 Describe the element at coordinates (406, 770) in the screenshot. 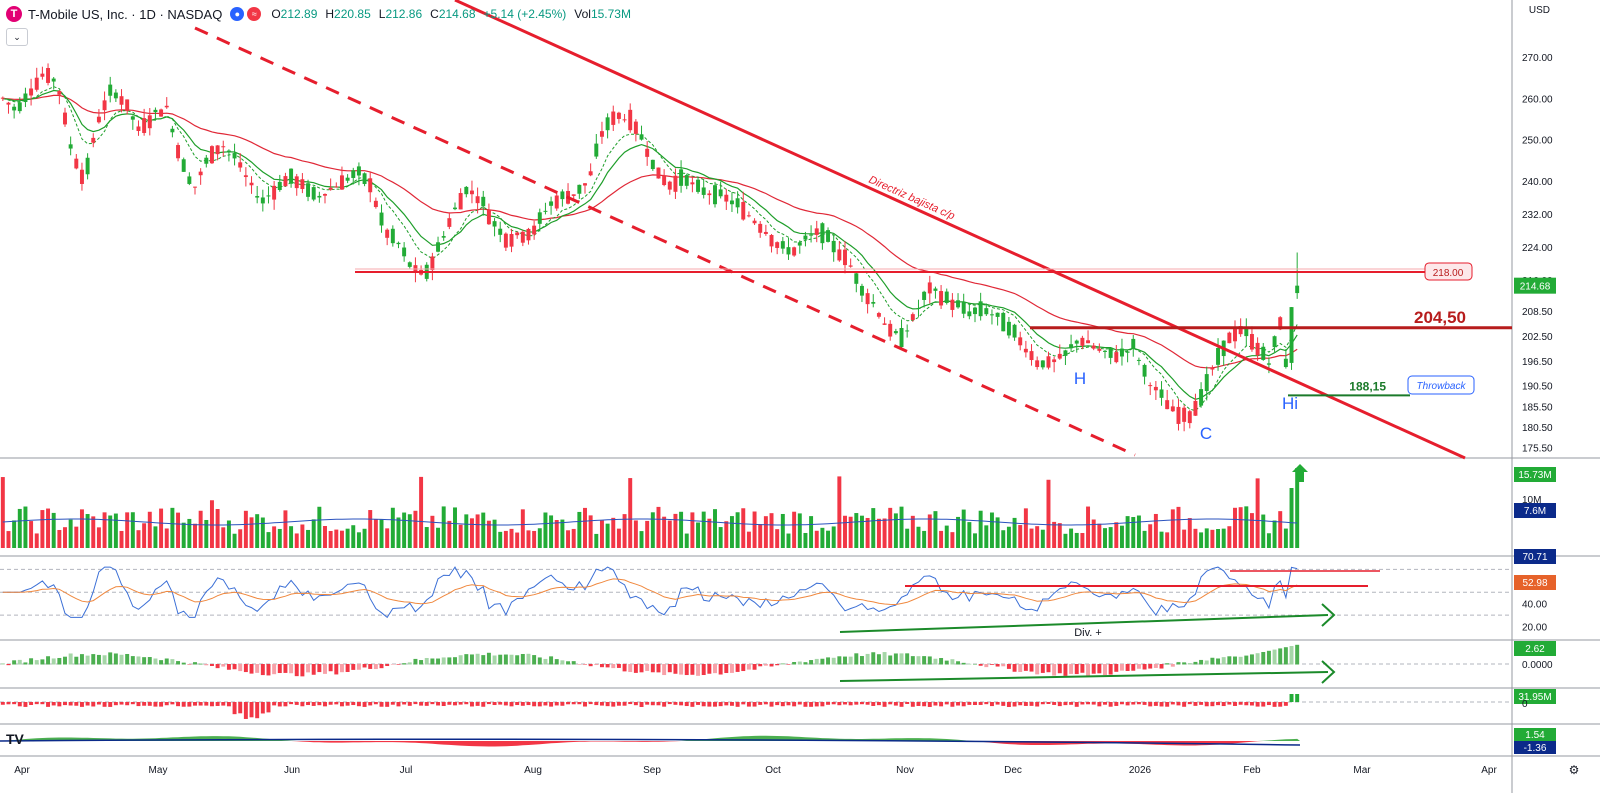

I see `time-tick-label: Jul` at that location.